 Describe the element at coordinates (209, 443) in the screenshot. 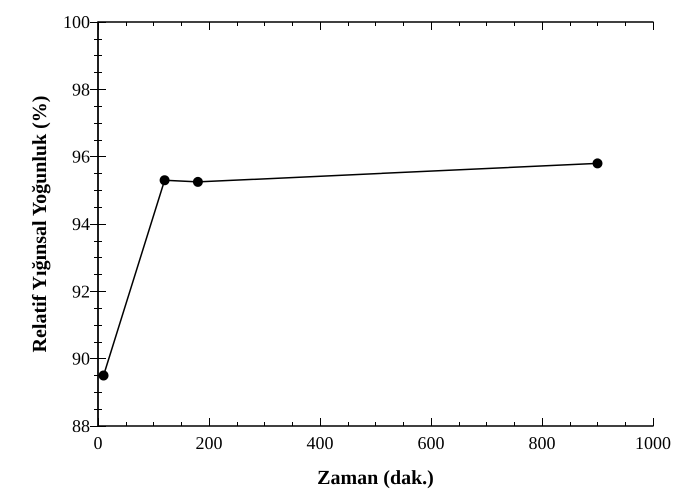

I see `x-tick-label: 200` at that location.